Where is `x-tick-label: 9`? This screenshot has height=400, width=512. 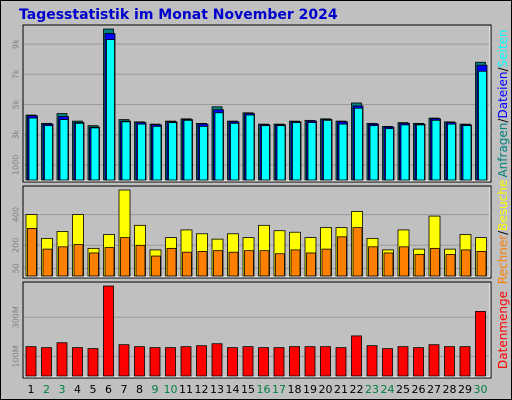 x-tick-label: 9 is located at coordinates (155, 389).